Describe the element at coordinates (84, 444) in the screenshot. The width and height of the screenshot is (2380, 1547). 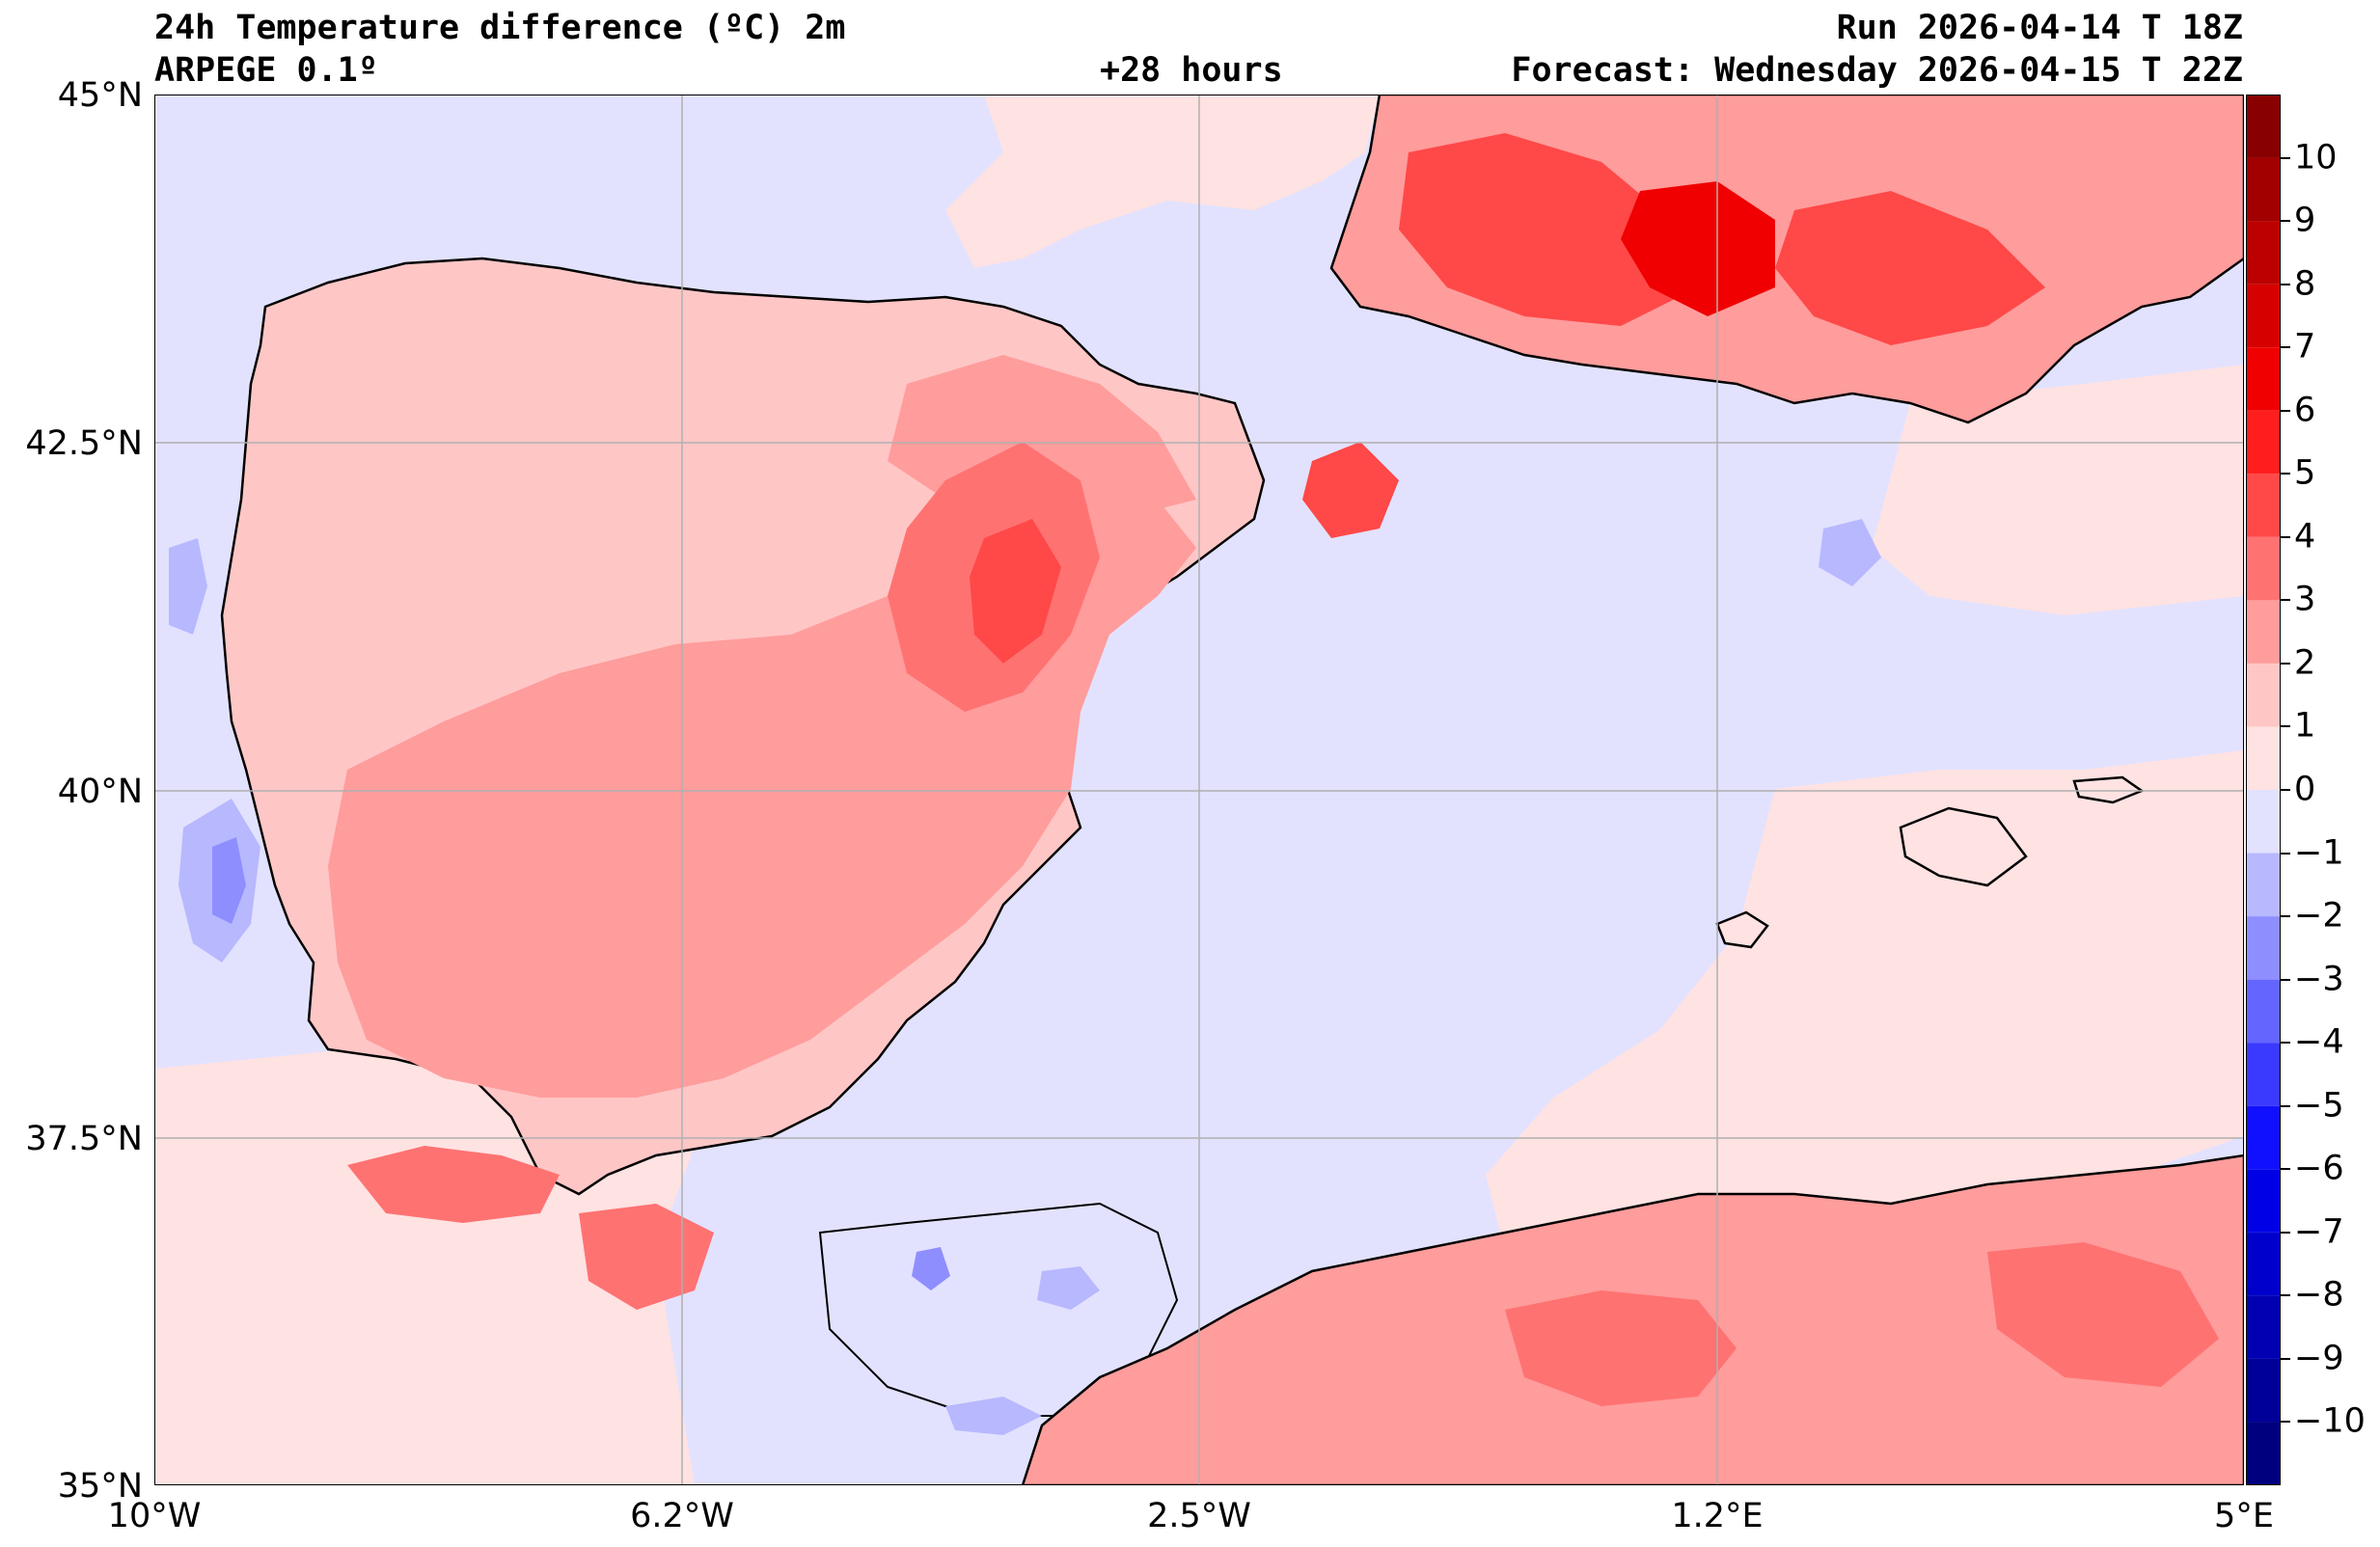
I see `lat-label-42-5: 42.5°N` at that location.